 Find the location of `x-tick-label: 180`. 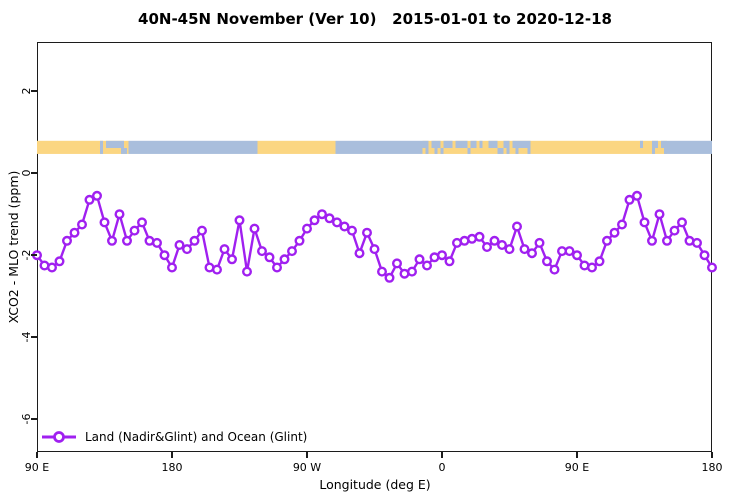

x-tick-label: 180 is located at coordinates (172, 467).